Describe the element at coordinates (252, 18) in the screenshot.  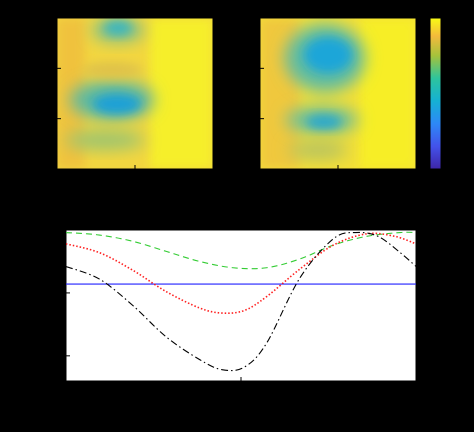
I see `y-tick-label: 3` at that location.